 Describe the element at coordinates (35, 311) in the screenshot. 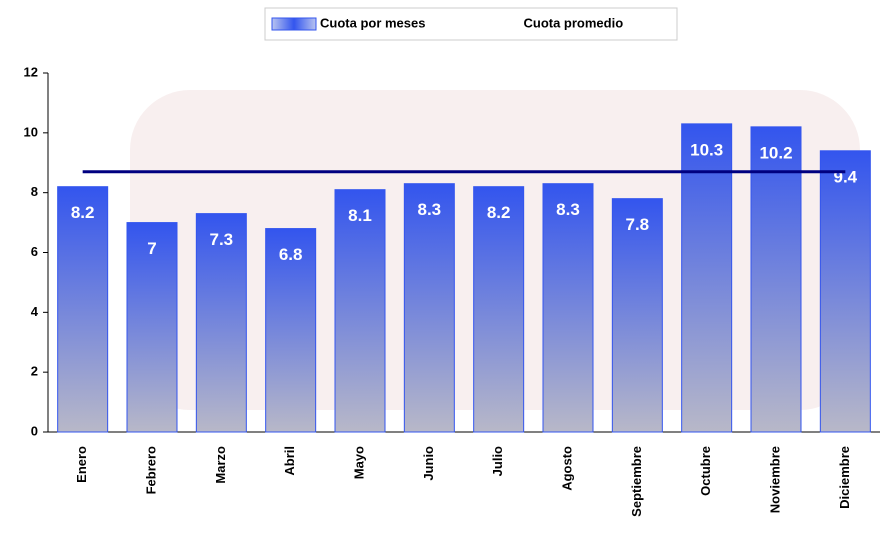

I see `y-tick-label: 4` at that location.